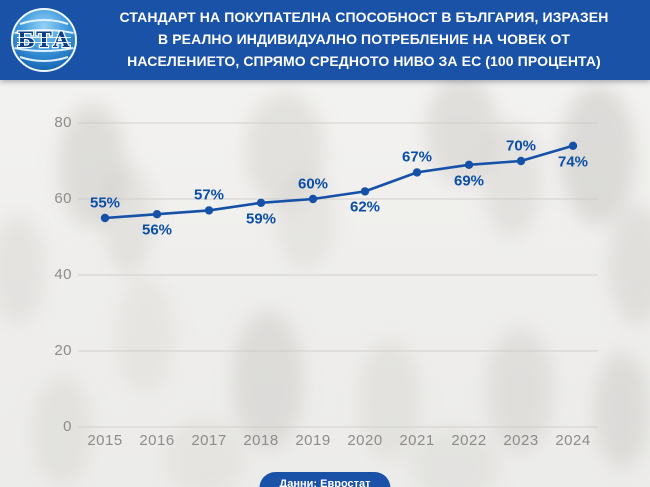 The height and width of the screenshot is (487, 650). Describe the element at coordinates (67, 426) in the screenshot. I see `y-axis-tick-label: 0` at that location.